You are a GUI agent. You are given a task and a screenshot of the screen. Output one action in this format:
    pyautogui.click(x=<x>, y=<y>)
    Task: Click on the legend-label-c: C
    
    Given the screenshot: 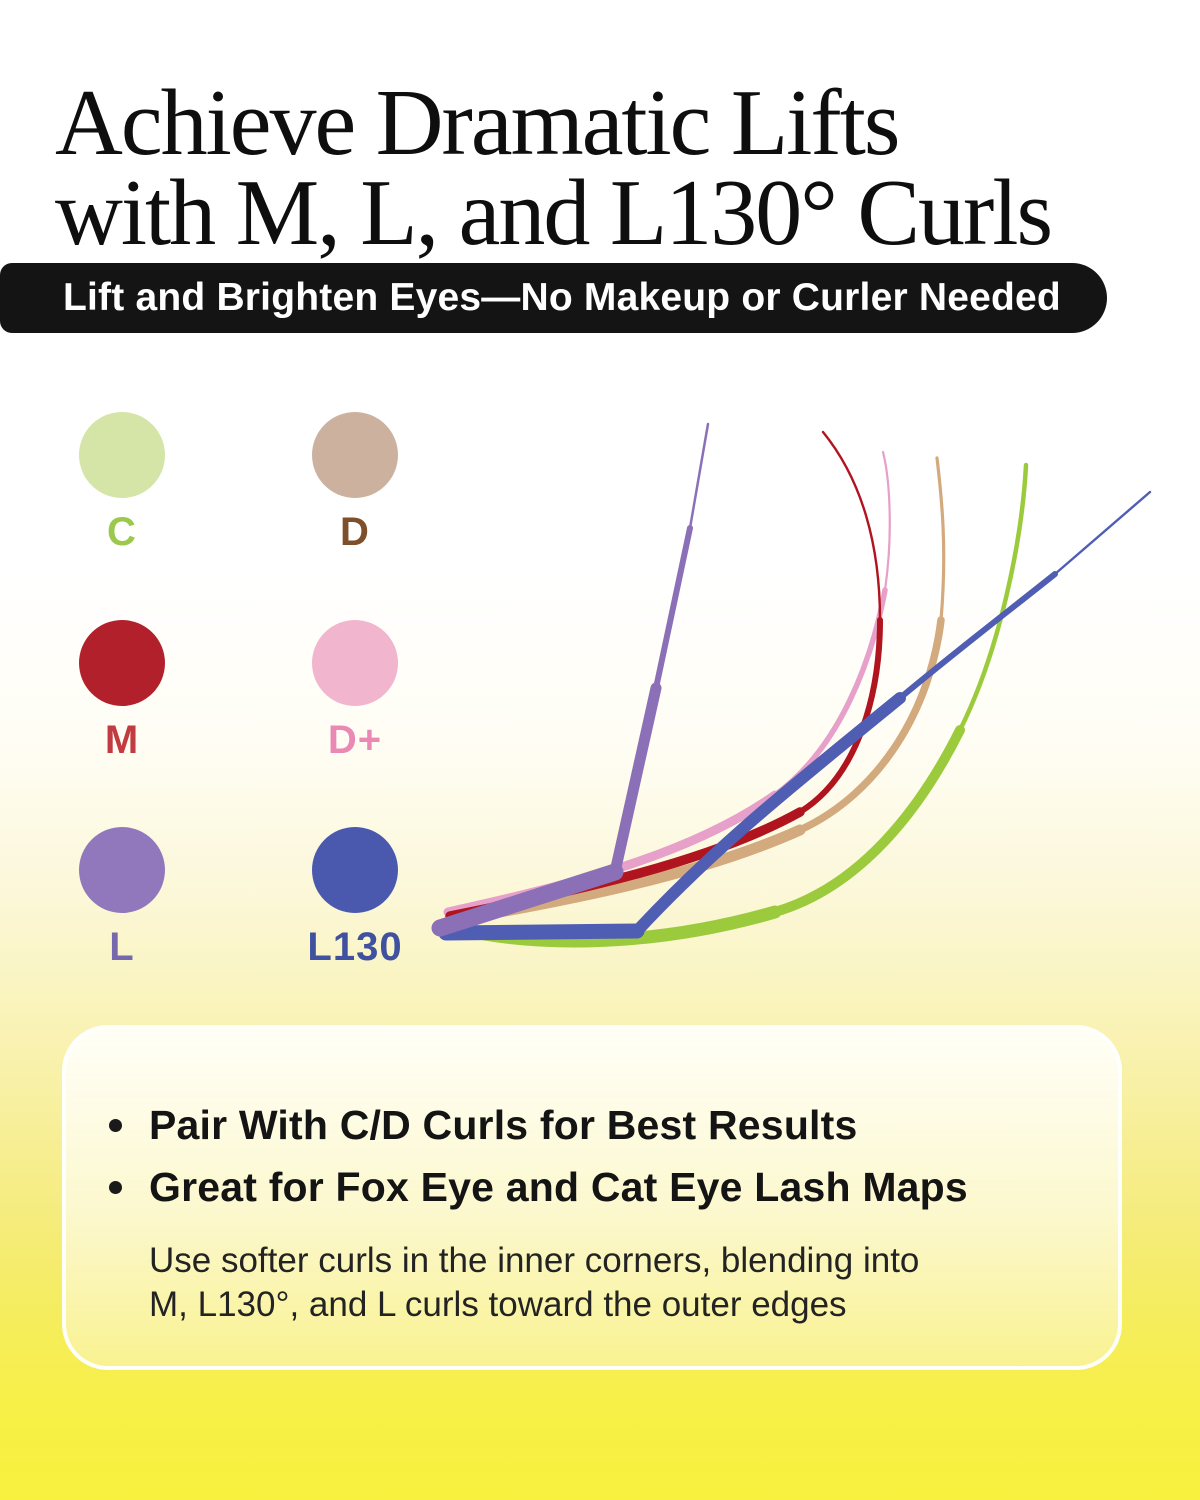 What is the action you would take?
    pyautogui.click(x=122, y=532)
    